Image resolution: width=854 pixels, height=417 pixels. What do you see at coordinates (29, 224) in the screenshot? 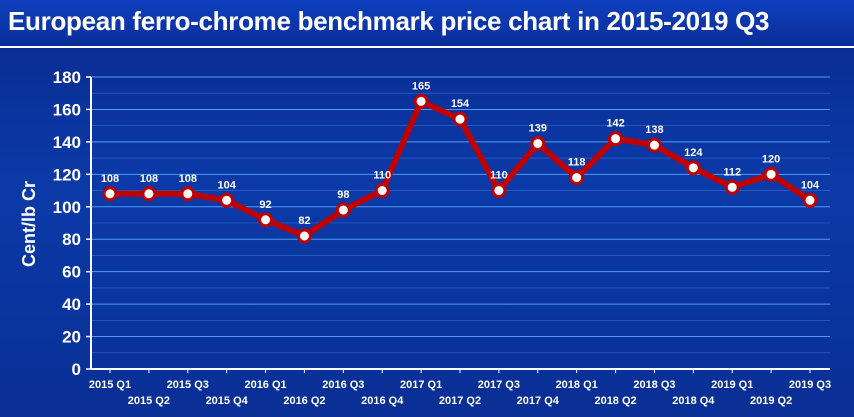
I see `y-axis-label: Cent/lb Cr` at bounding box center [29, 224].